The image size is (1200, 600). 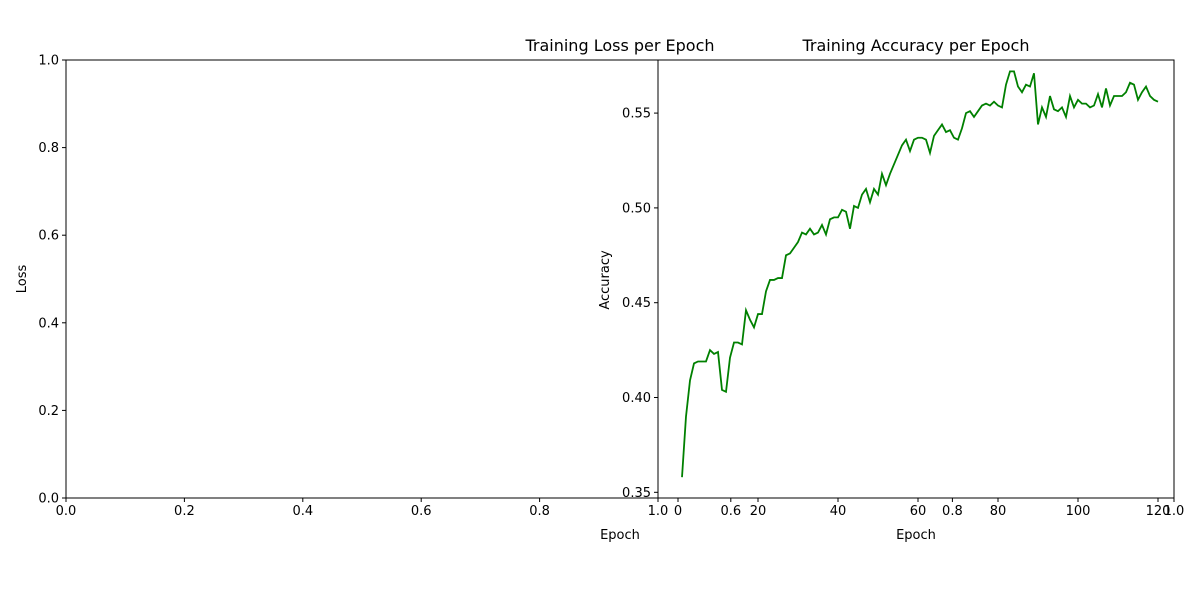 I want to click on accuracy-y-tick-0.45-label: 0.45, so click(x=636, y=303).